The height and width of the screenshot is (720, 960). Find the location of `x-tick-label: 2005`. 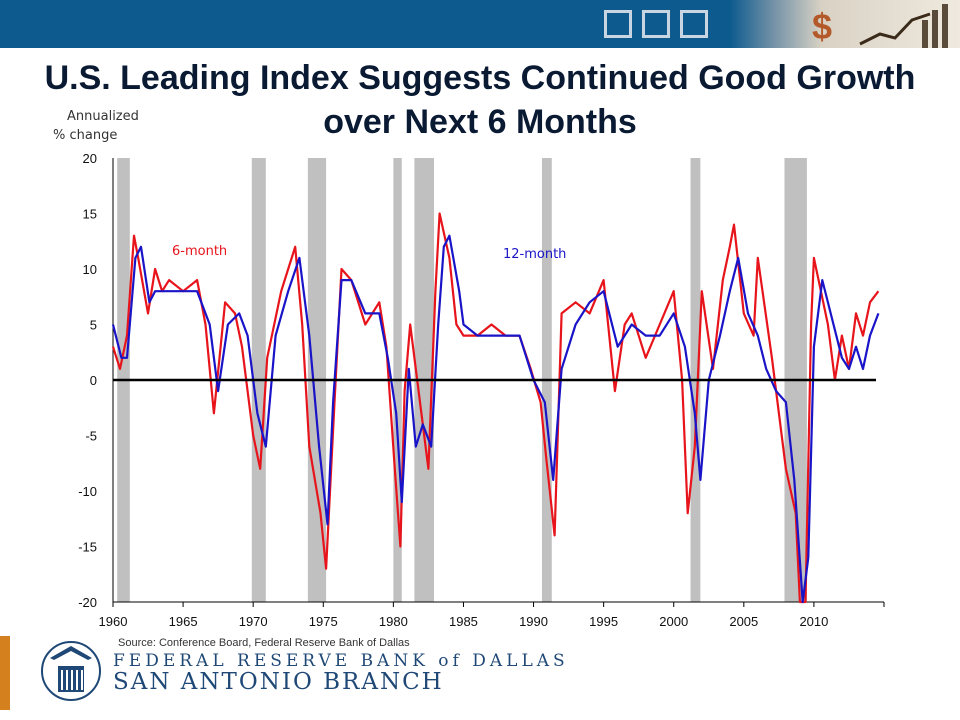

x-tick-label: 2005 is located at coordinates (743, 621).